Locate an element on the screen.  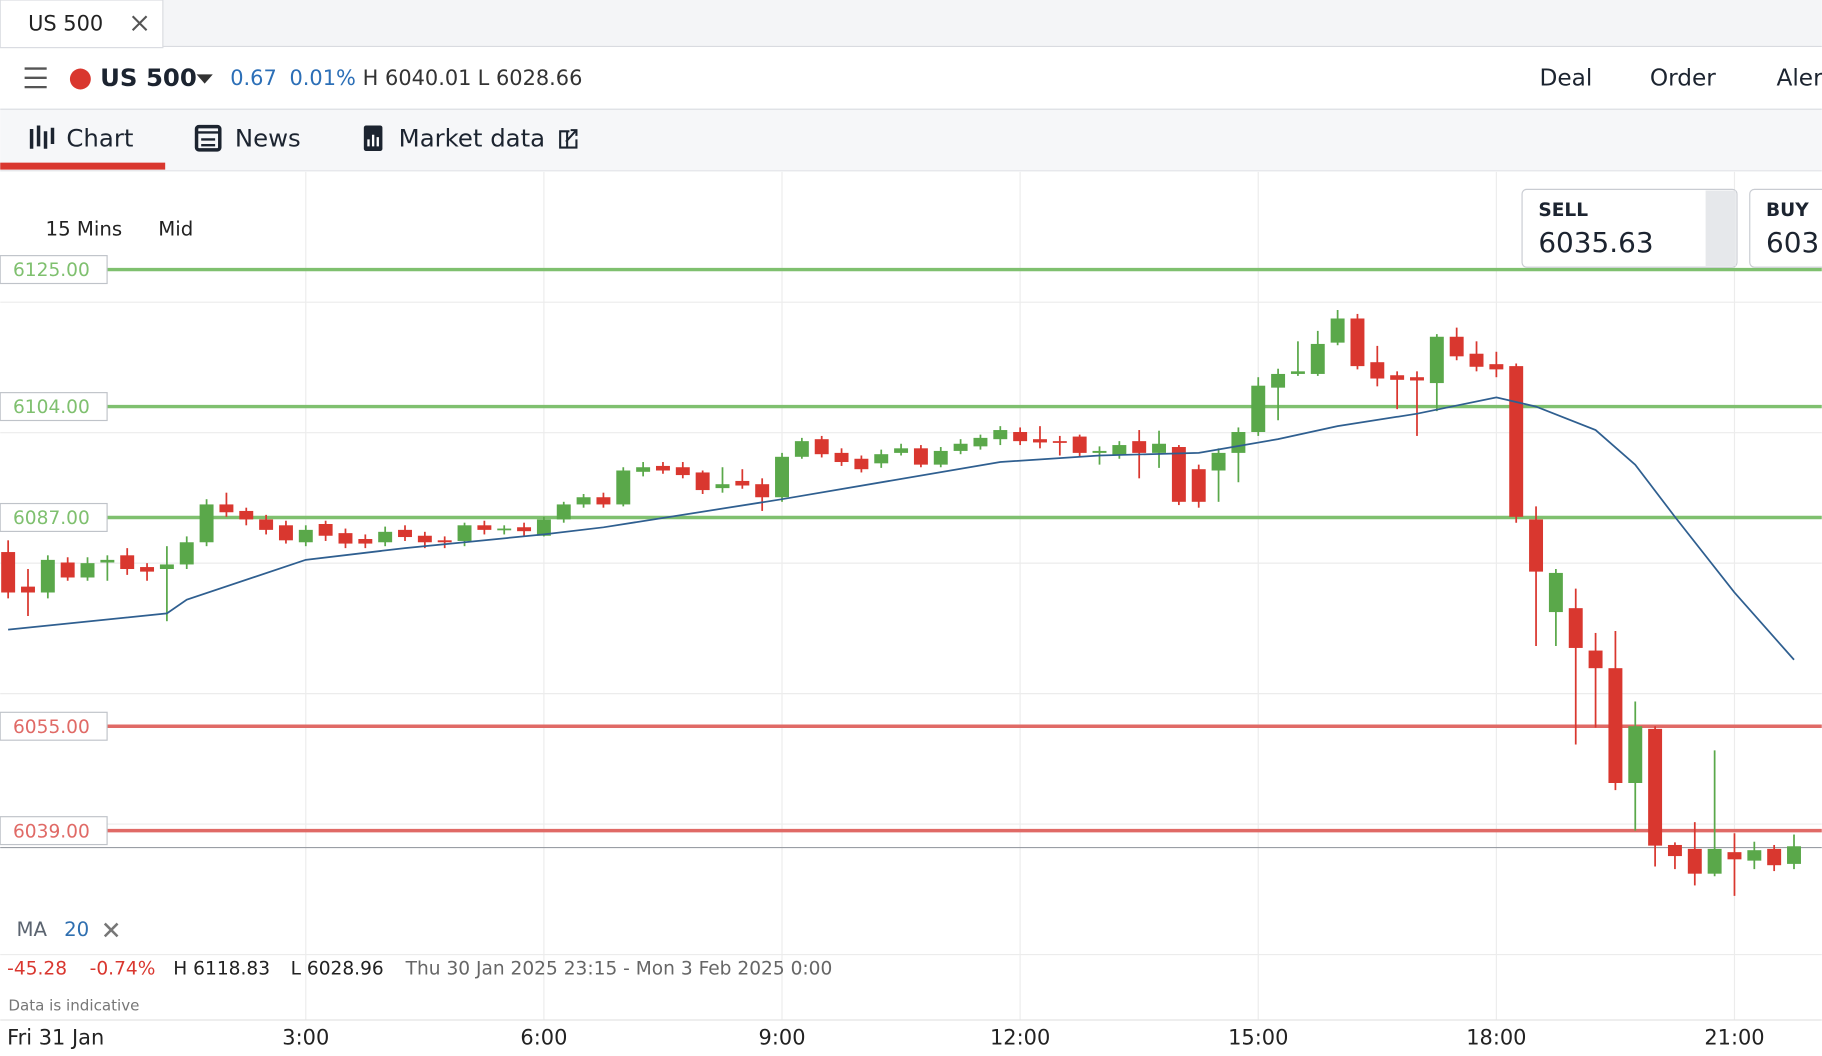
action: Deal is located at coordinates (1565, 77).